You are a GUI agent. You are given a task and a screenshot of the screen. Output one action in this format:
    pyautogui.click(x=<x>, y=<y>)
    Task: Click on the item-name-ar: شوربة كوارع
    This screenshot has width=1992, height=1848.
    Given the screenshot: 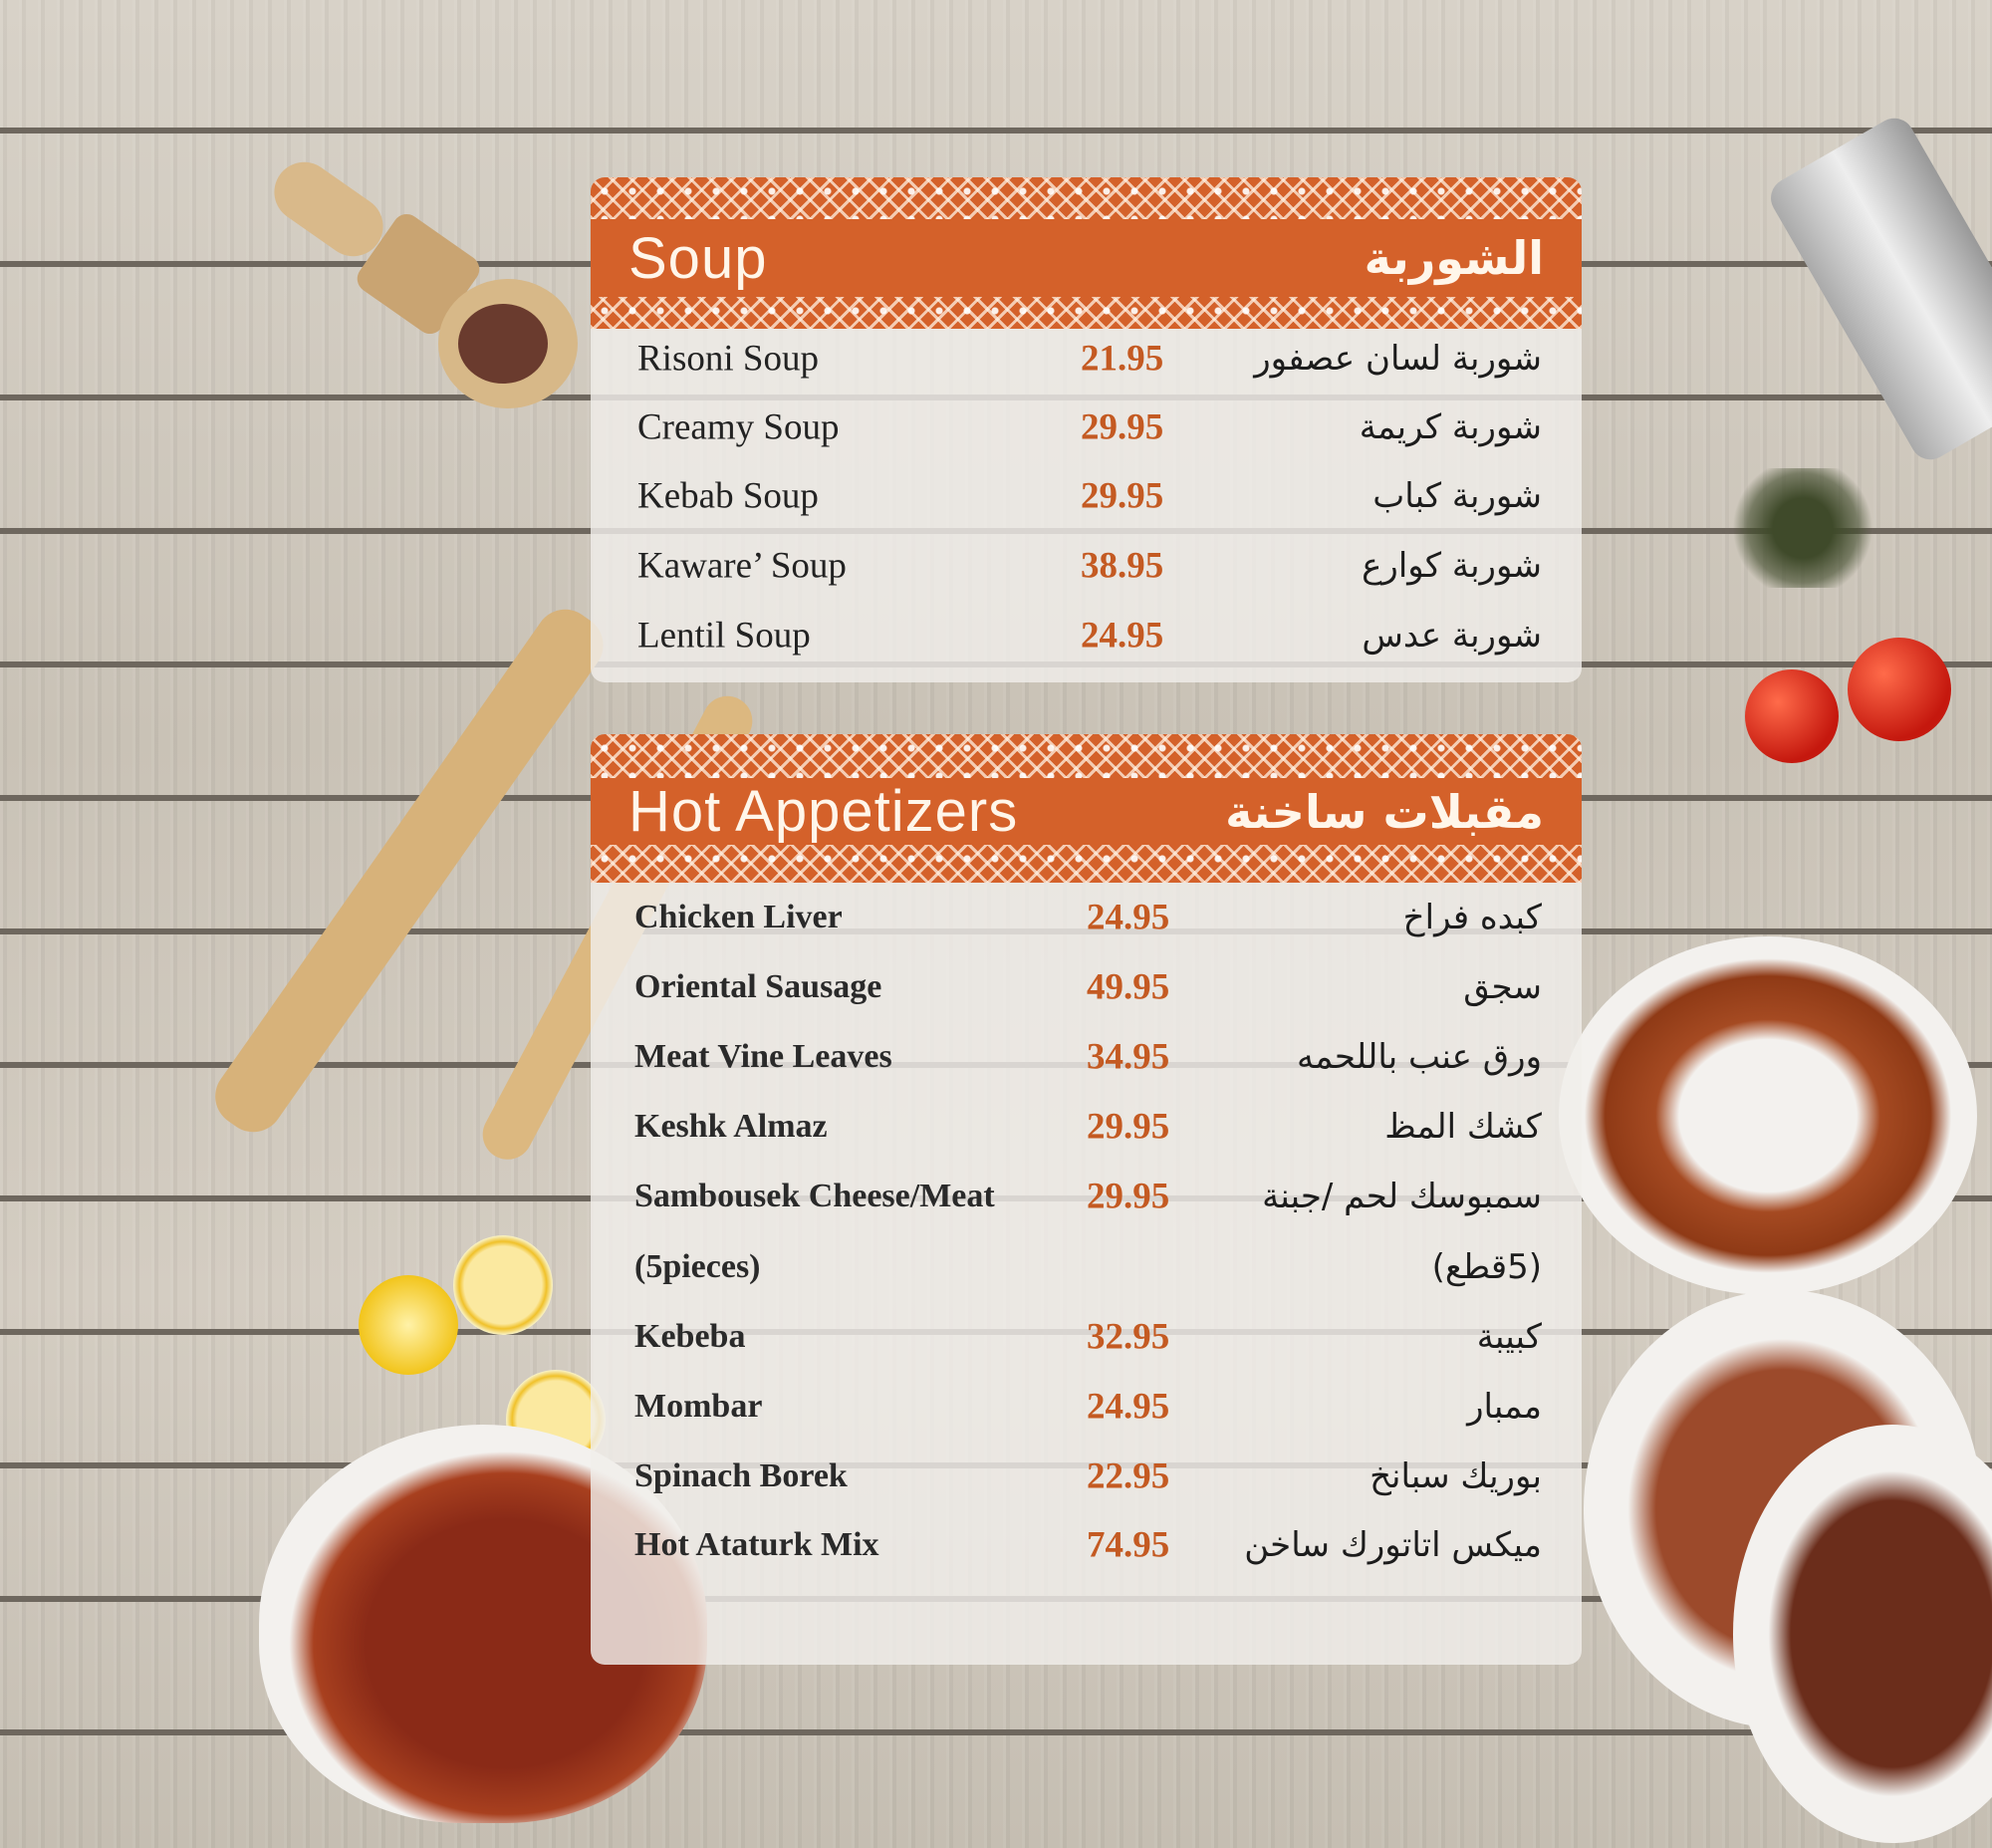 What is the action you would take?
    pyautogui.click(x=1452, y=566)
    